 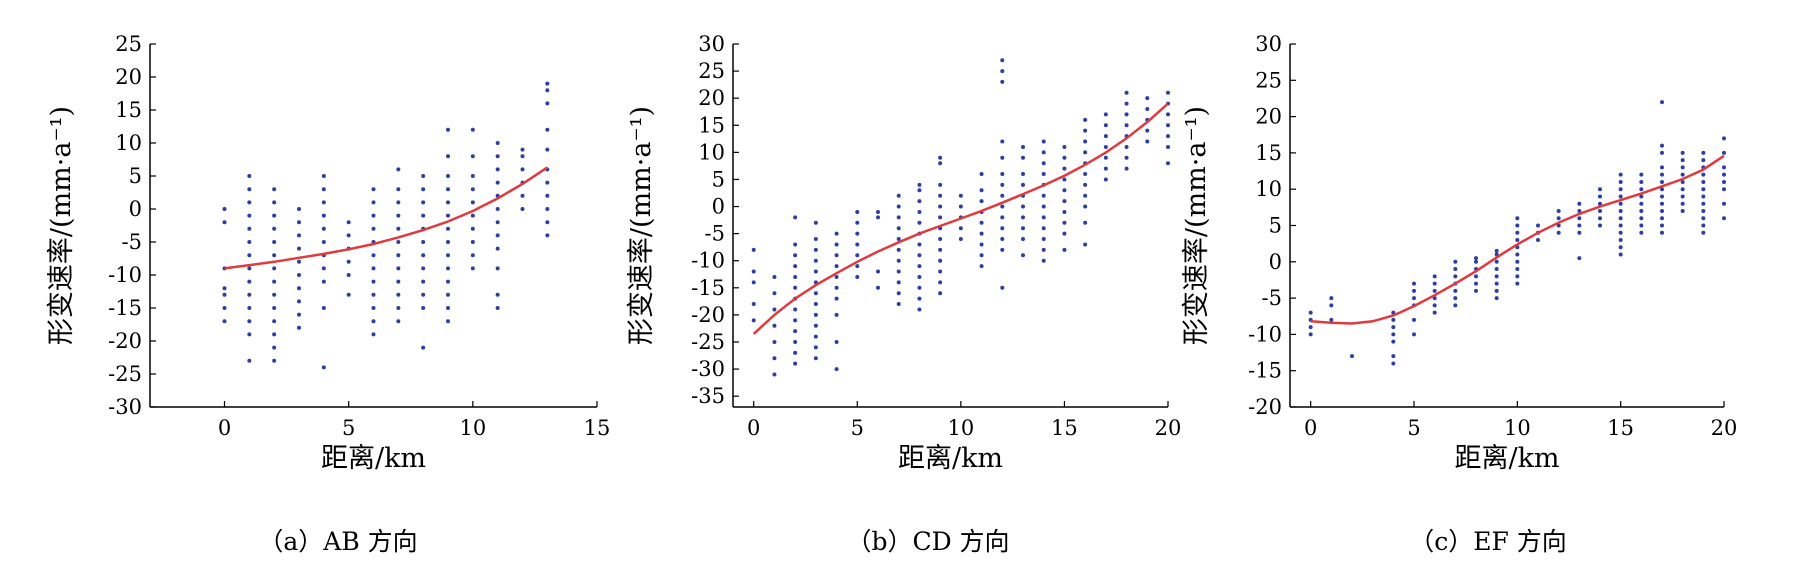 I want to click on y-tick-label: -35, so click(x=708, y=396).